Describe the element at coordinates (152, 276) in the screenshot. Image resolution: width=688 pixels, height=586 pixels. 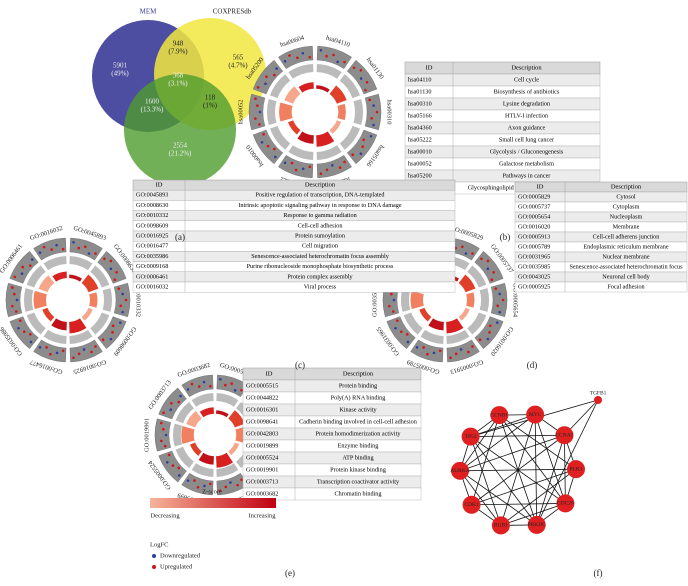
I see `id-cell: GO:0006461` at that location.